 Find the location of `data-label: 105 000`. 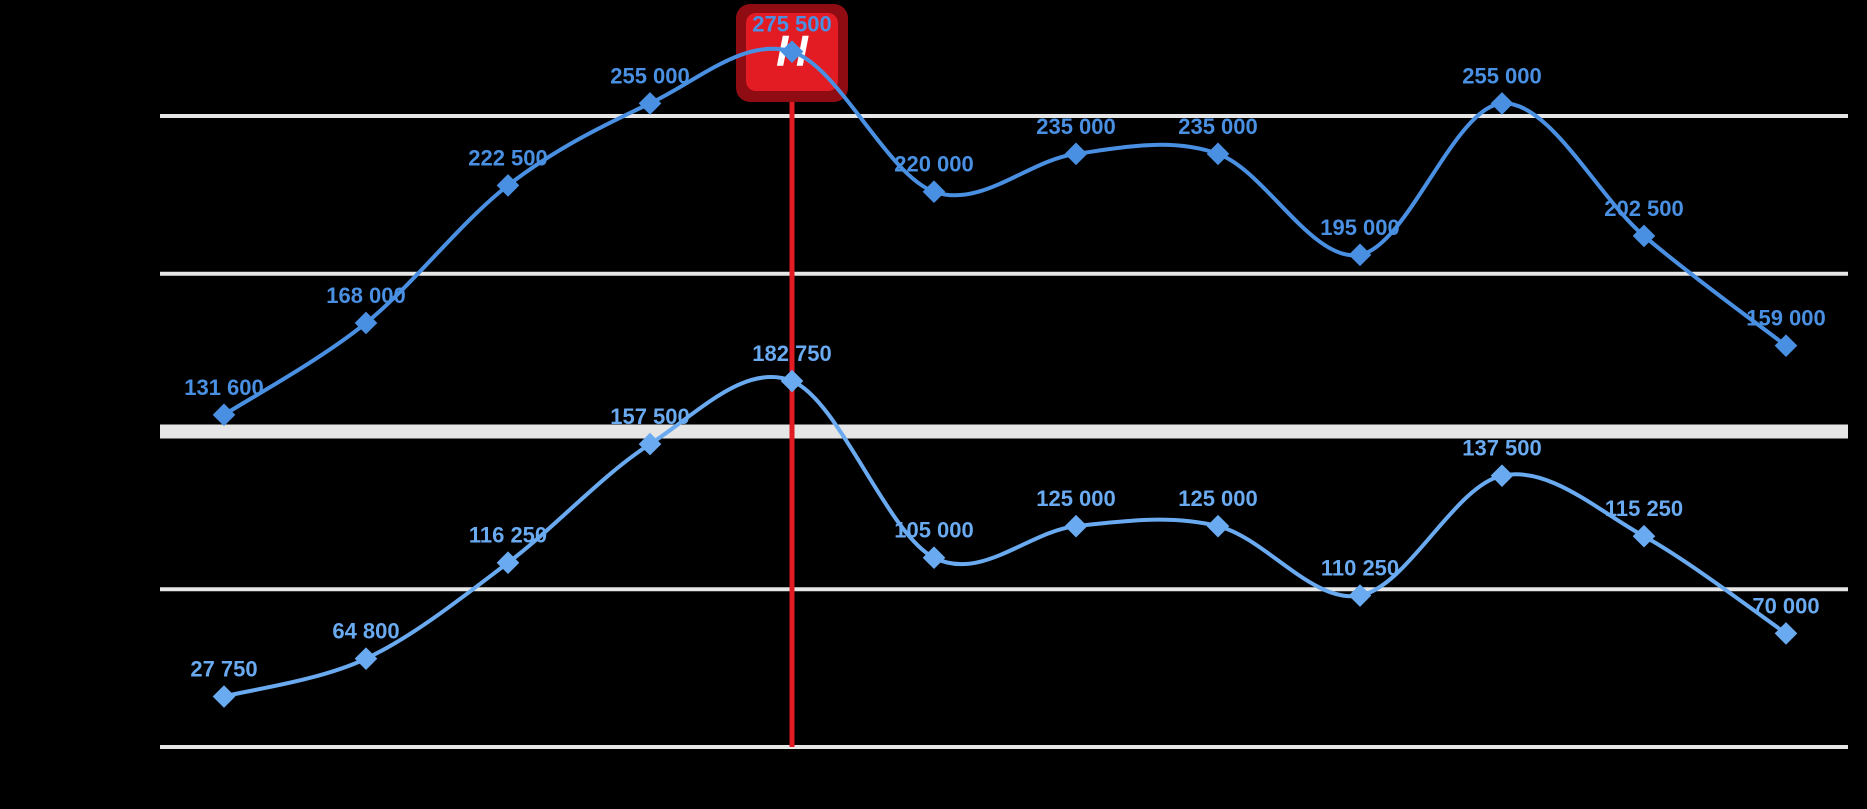

data-label: 105 000 is located at coordinates (934, 530).